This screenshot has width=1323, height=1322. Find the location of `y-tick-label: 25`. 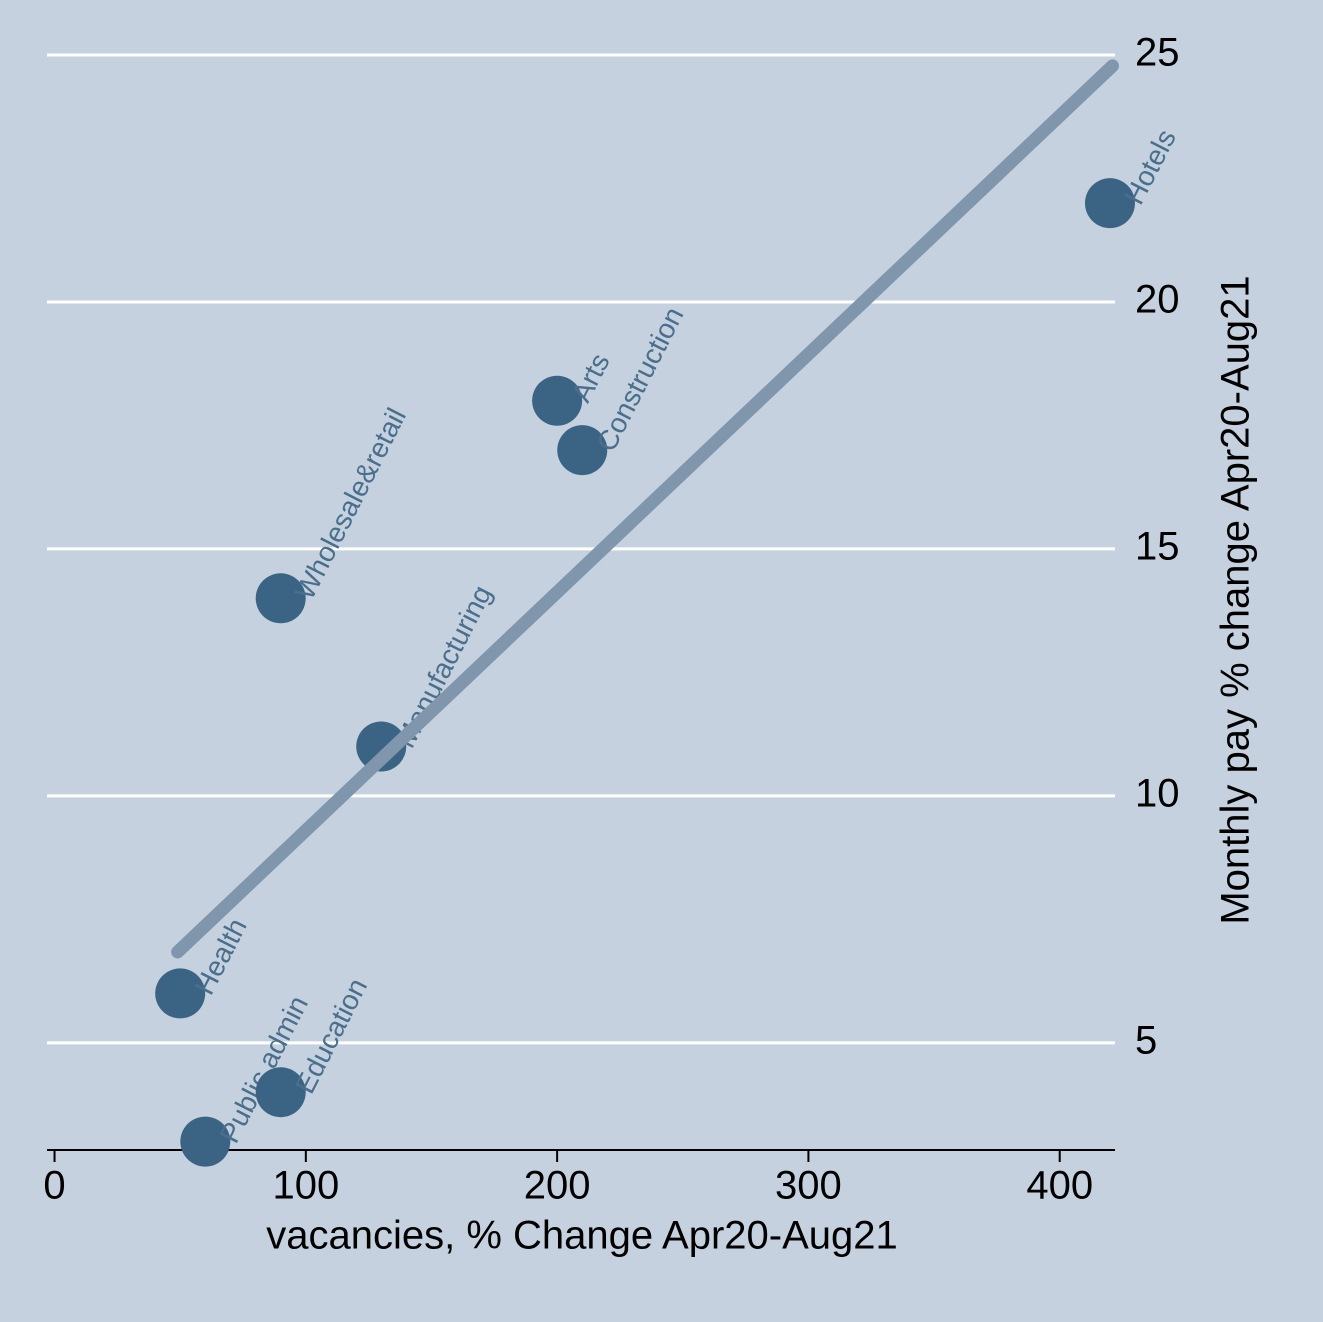

y-tick-label: 25 is located at coordinates (1157, 53).